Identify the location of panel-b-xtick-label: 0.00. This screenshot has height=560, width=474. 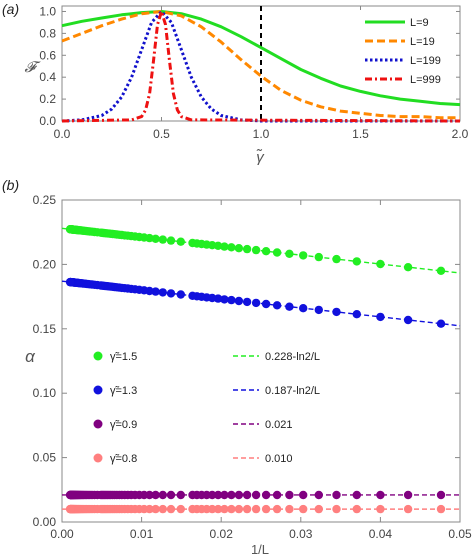
(62, 534).